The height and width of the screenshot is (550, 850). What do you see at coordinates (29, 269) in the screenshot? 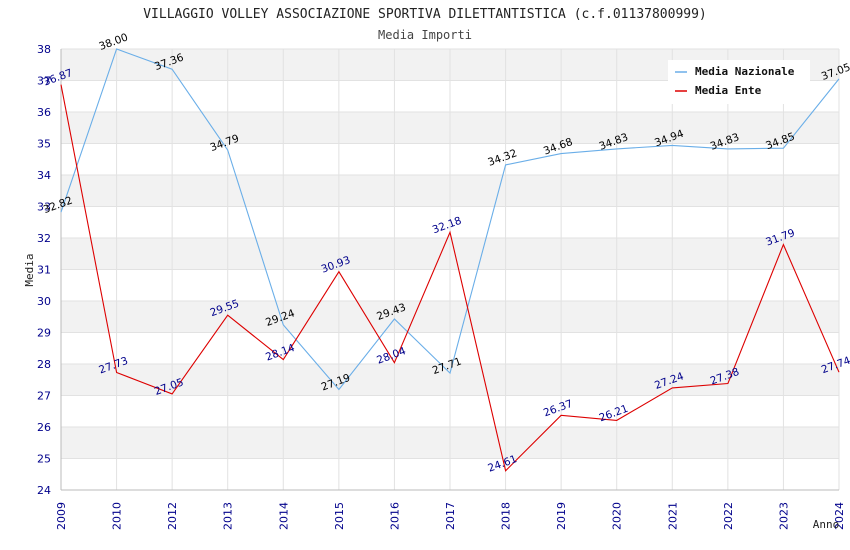
I see `y-axis-label: Media` at bounding box center [29, 269].